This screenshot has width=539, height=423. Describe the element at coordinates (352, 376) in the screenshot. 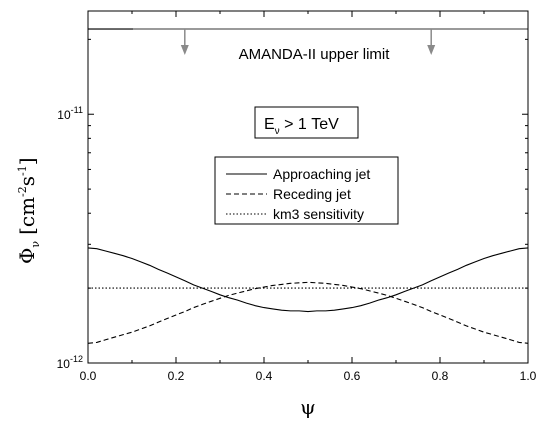

I see `x-tick-label: 0.6` at that location.